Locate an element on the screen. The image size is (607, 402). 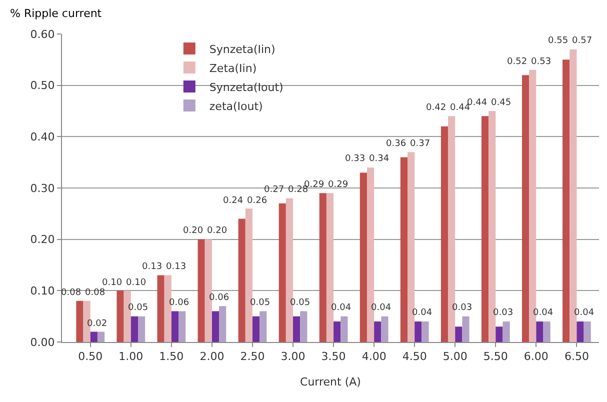
y-tick-label: 0.60 is located at coordinates (42, 34).